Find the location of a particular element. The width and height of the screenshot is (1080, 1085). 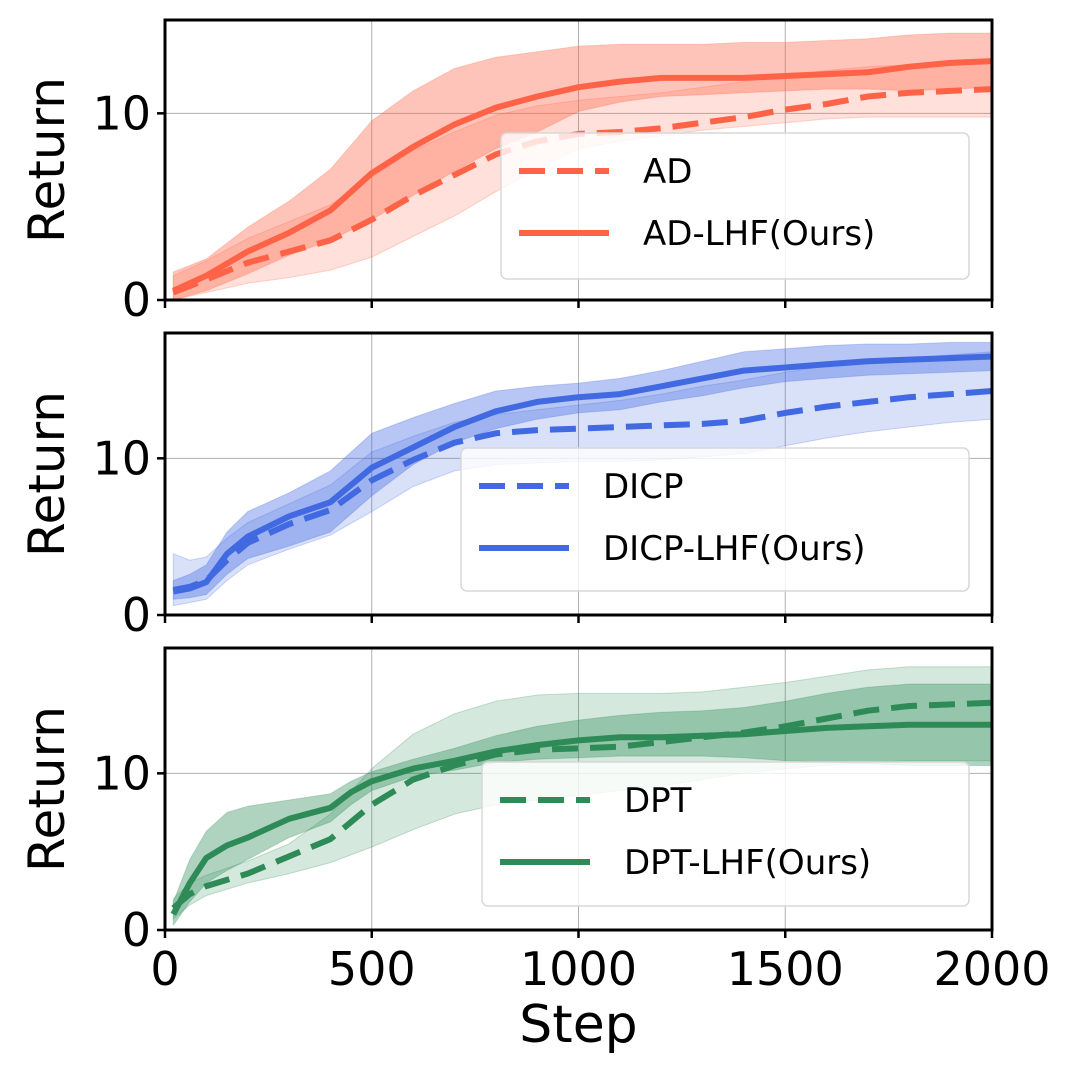

legend-label: DPT-LHF(Ours) is located at coordinates (747, 863).